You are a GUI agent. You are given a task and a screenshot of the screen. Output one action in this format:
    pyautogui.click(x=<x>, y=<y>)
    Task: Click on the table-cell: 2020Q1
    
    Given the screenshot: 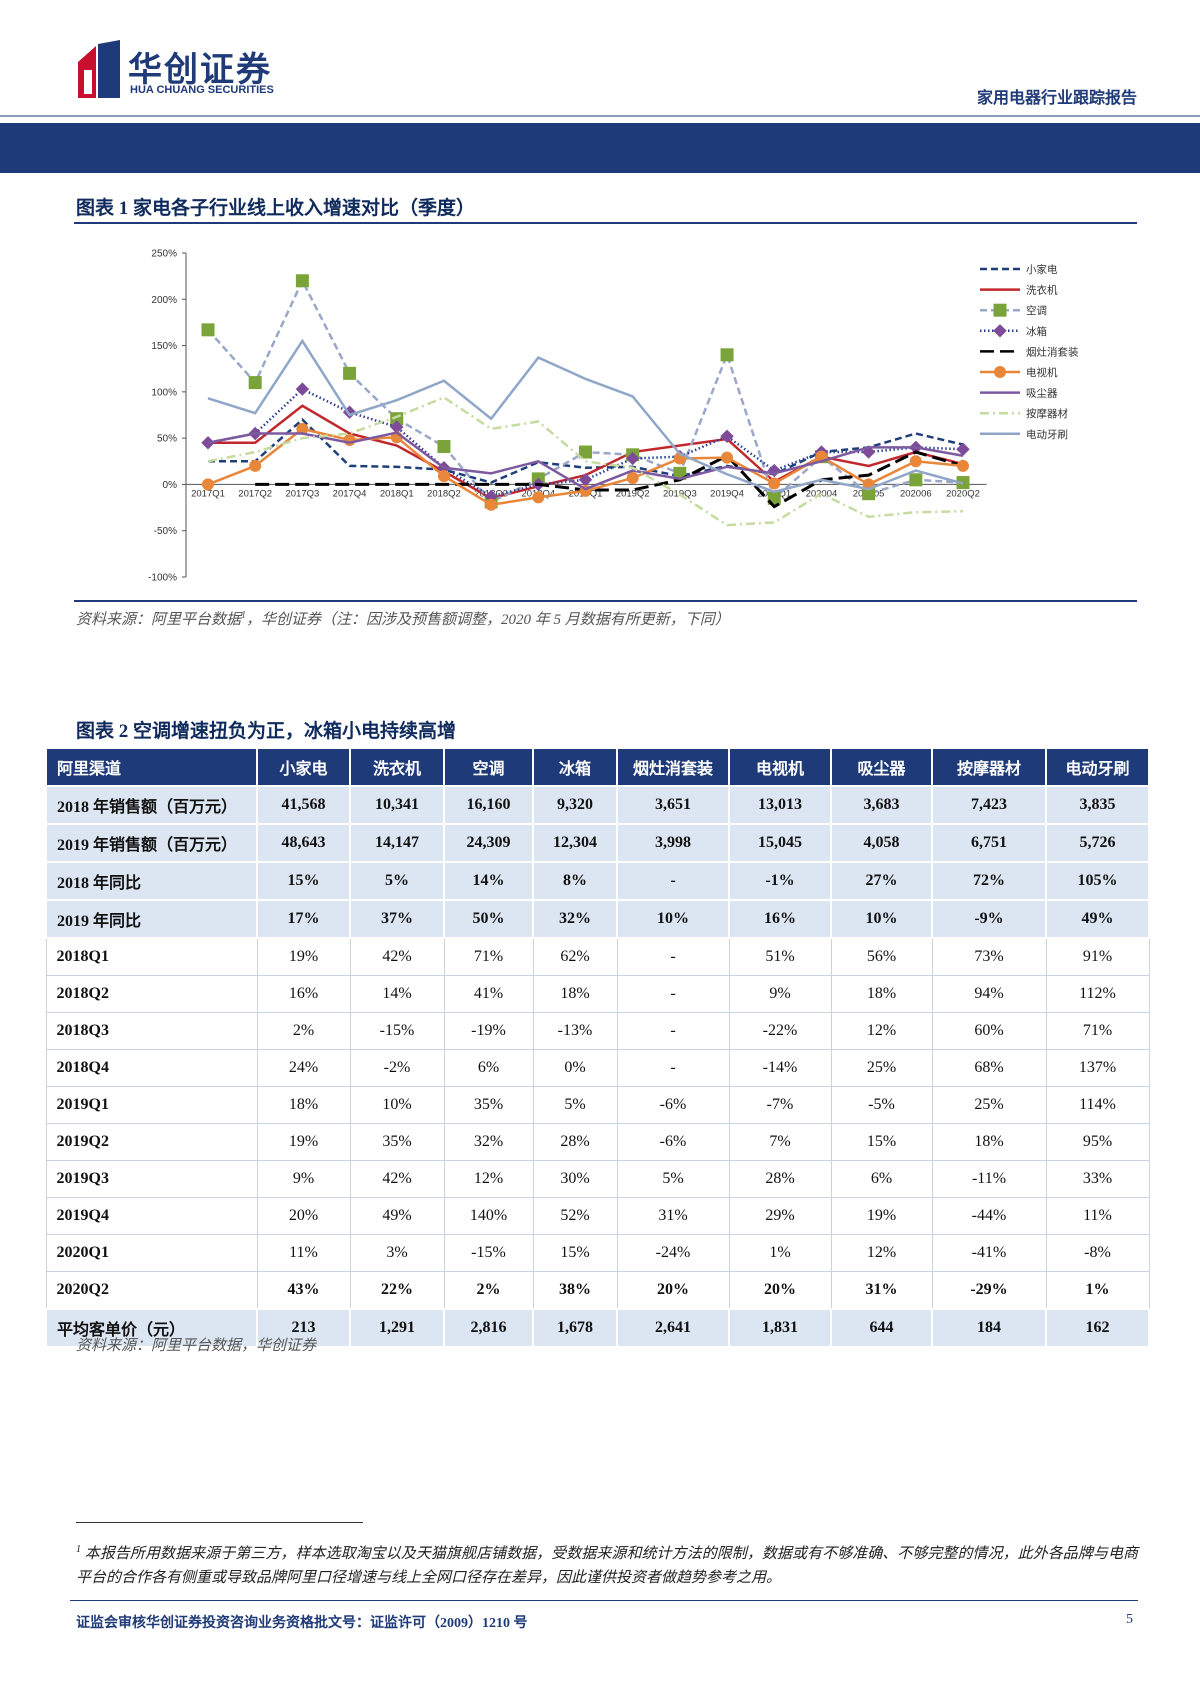 What is the action you would take?
    pyautogui.click(x=151, y=1253)
    